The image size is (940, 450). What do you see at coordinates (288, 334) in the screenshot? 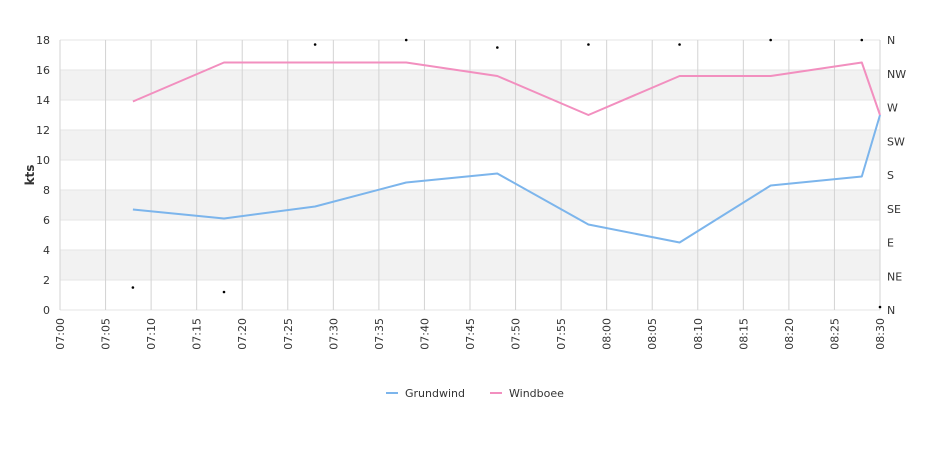
I see `x-tick-label: 07:25` at bounding box center [288, 334].